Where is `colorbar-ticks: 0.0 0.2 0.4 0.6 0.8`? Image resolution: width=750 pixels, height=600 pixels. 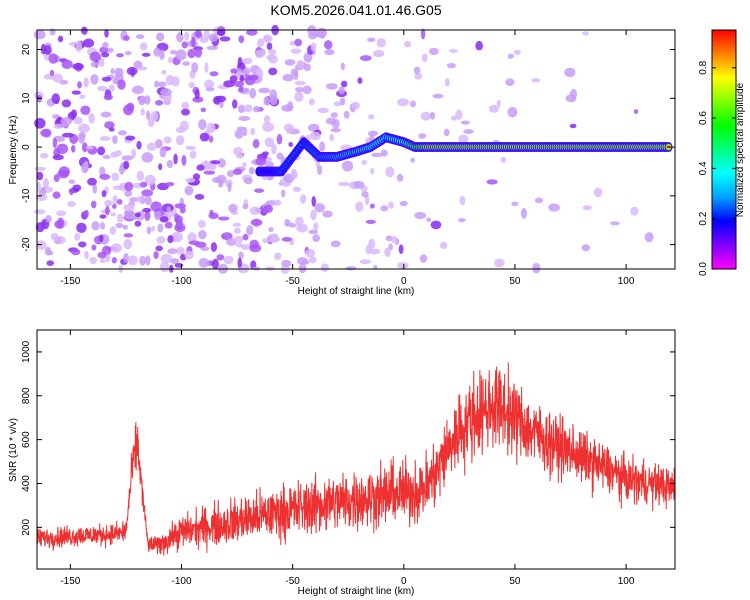 colorbar-ticks: 0.0 0.2 0.4 0.6 0.8 is located at coordinates (717, 168).